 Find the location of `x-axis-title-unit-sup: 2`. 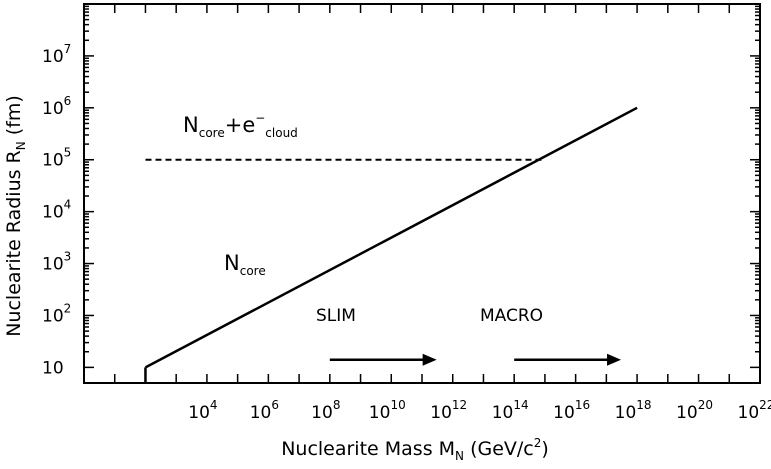

x-axis-title-unit-sup: 2 is located at coordinates (538, 443).